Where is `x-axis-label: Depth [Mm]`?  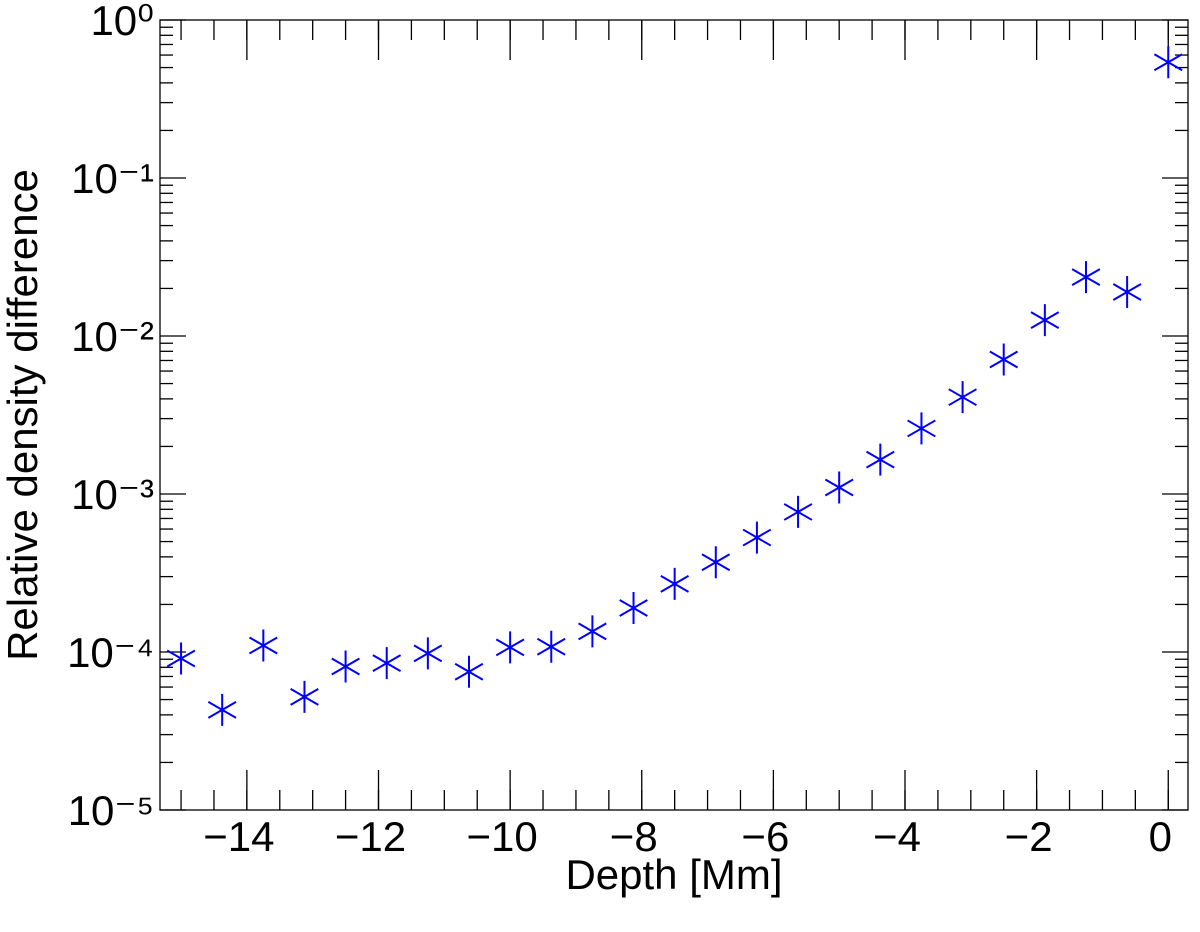 x-axis-label: Depth [Mm] is located at coordinates (673, 874).